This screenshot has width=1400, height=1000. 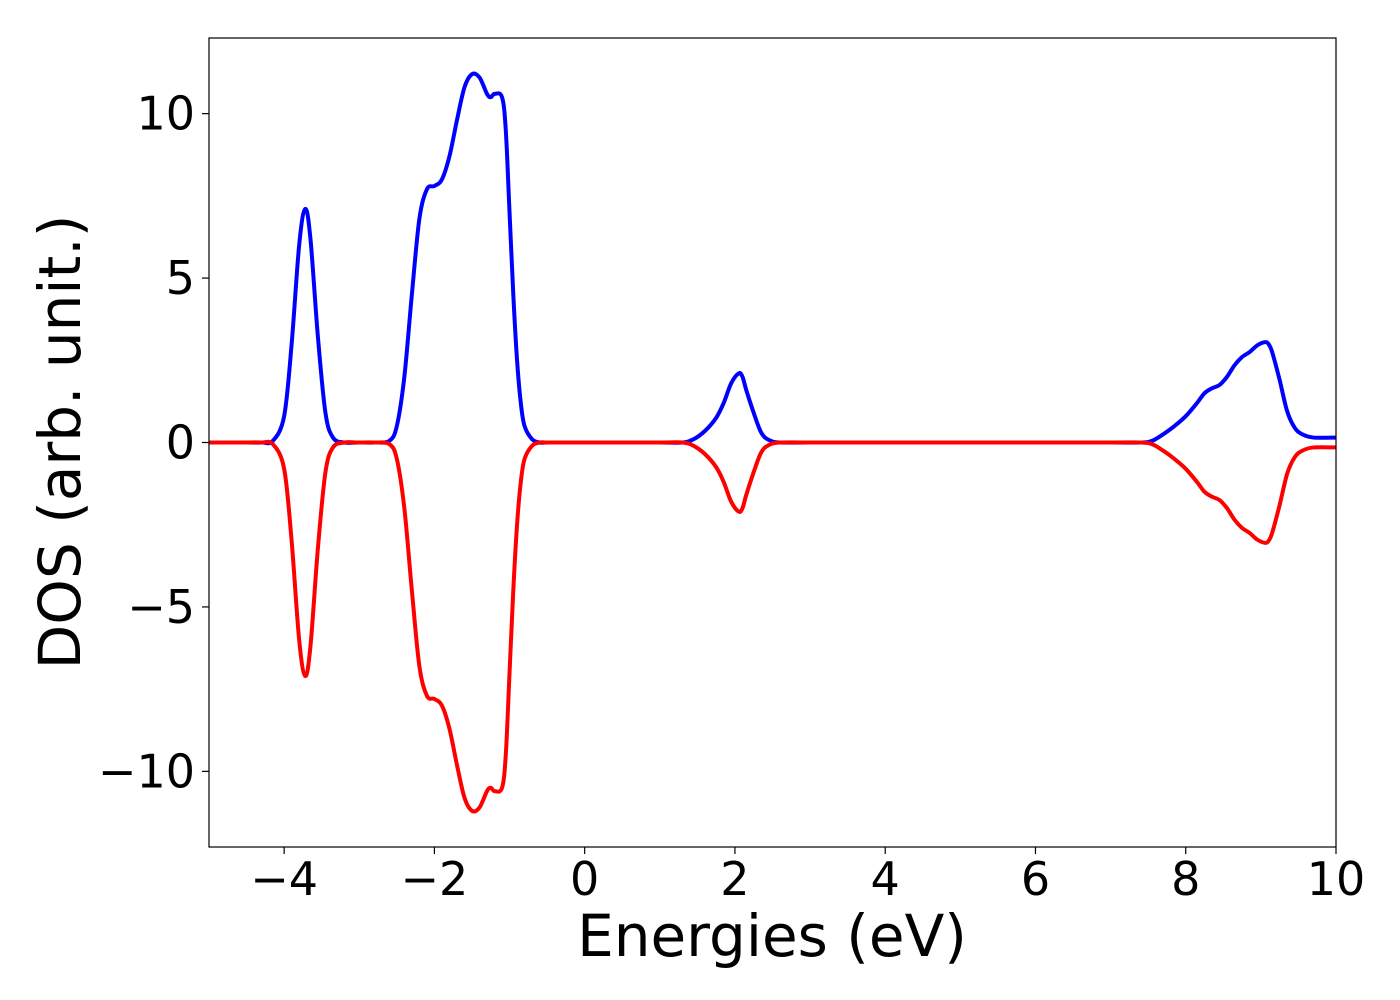 I want to click on y-axis-ticks: −10 −5 0 5 10, so click(x=153, y=442).